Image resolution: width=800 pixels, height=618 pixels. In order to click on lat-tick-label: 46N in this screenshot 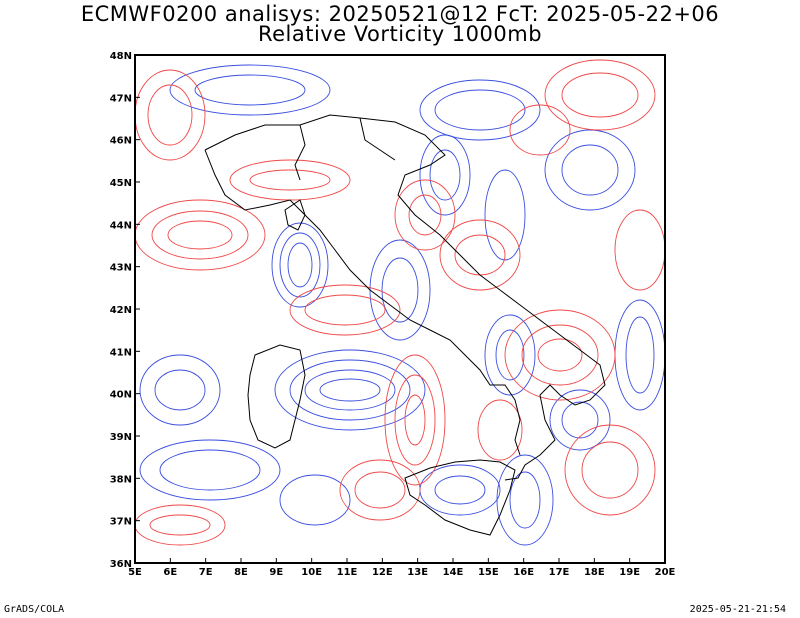, I will do `click(121, 141)`.